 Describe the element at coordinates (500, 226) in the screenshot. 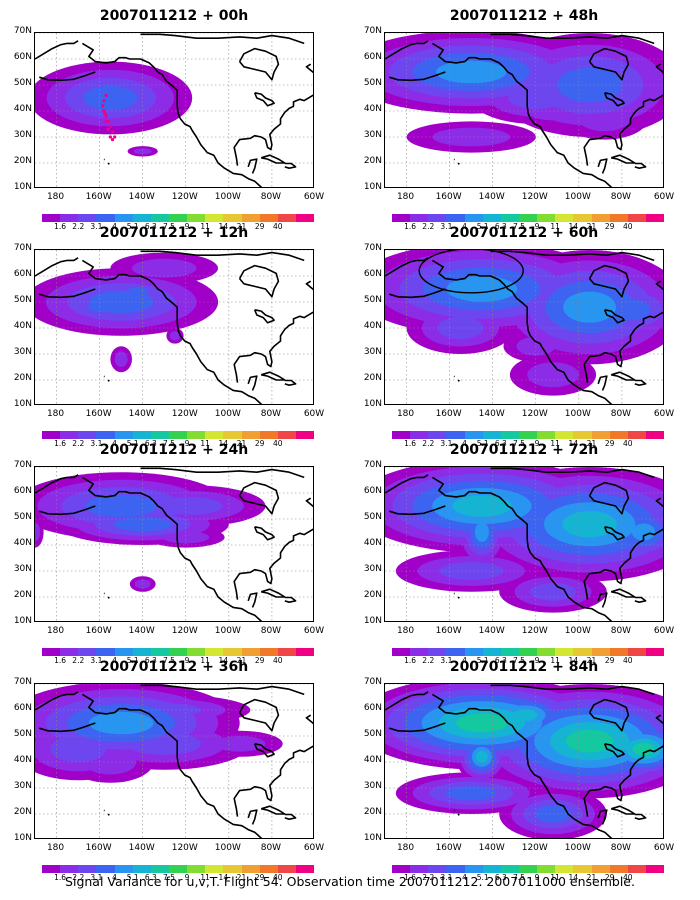

I see `colorbar-label: 6.3` at that location.